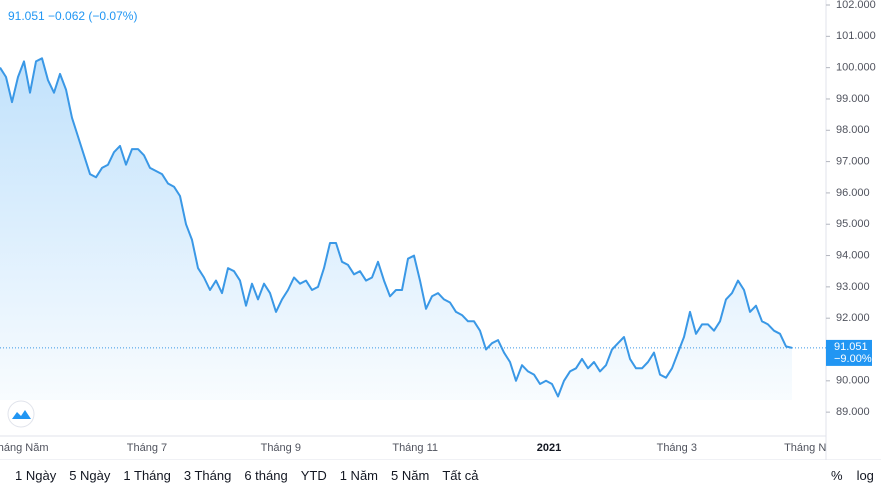 This screenshot has width=881, height=495. Describe the element at coordinates (853, 287) in the screenshot. I see `y-tick-label: 93.000` at that location.